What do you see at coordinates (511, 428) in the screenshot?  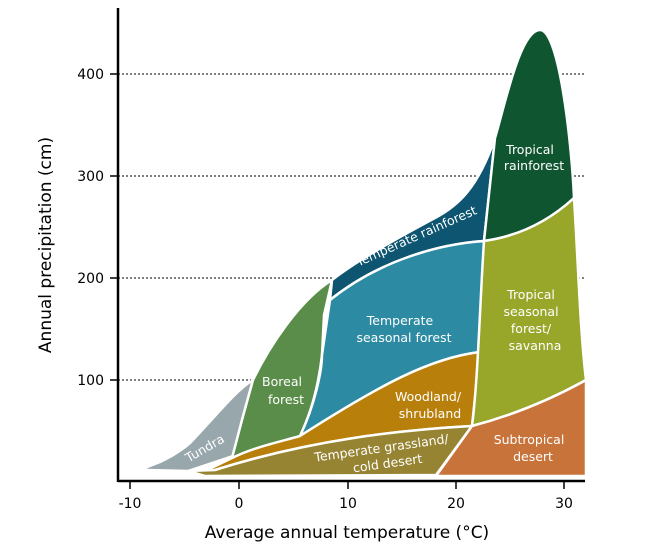 I see `region-subtropical-desert` at bounding box center [511, 428].